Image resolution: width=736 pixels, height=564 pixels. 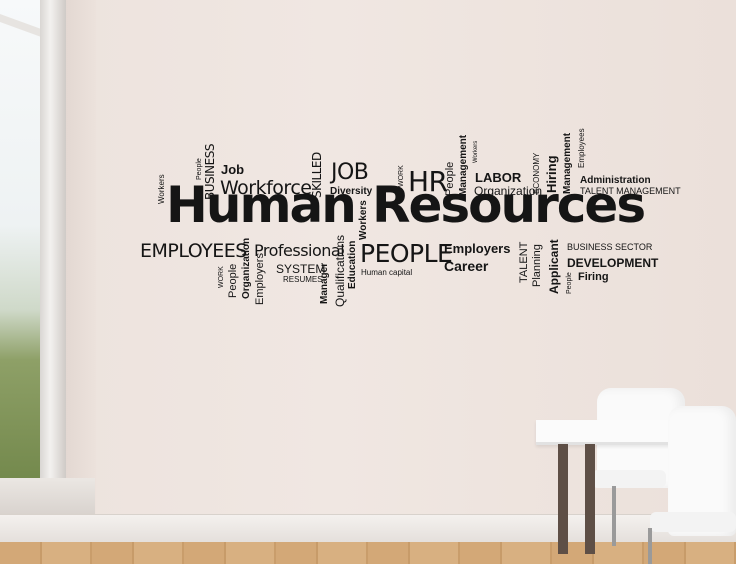 I want to click on decal-word: EMPLOYEES, so click(x=193, y=251).